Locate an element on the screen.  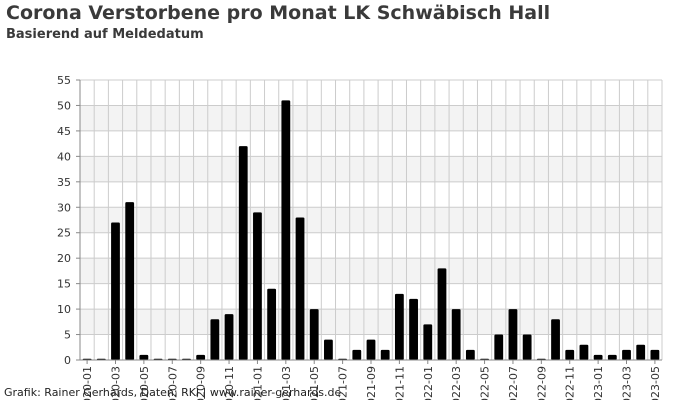
x-tick-label: 2023-01 is located at coordinates (598, 383).